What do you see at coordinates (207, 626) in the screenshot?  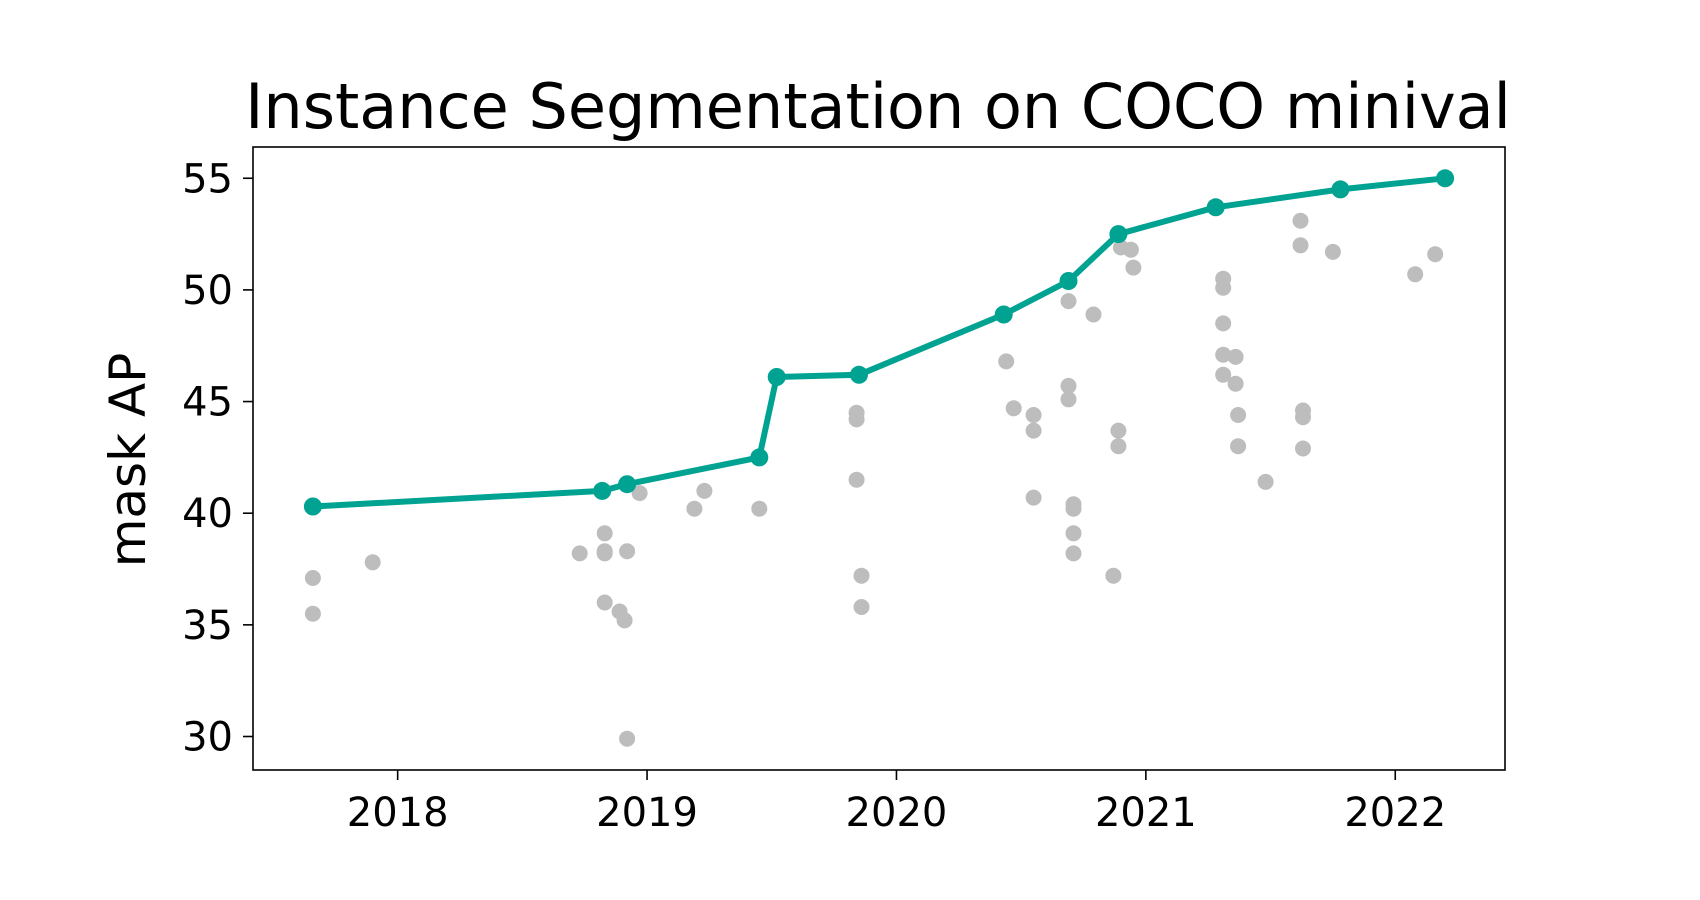 I see `y-tick-label: 35` at bounding box center [207, 626].